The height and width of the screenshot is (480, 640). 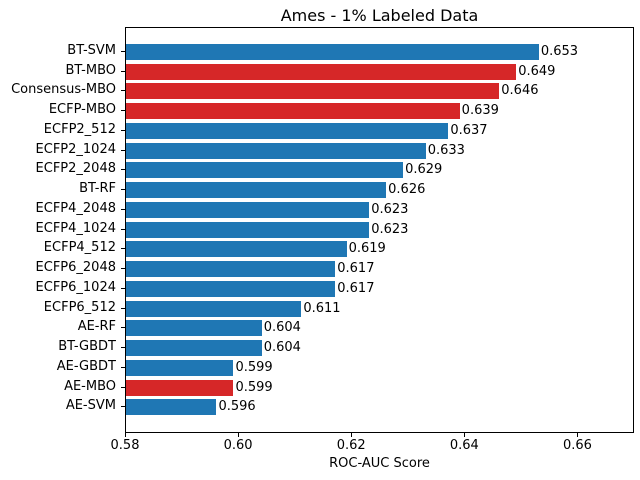 I want to click on bar-bt-mbo, so click(x=321, y=71).